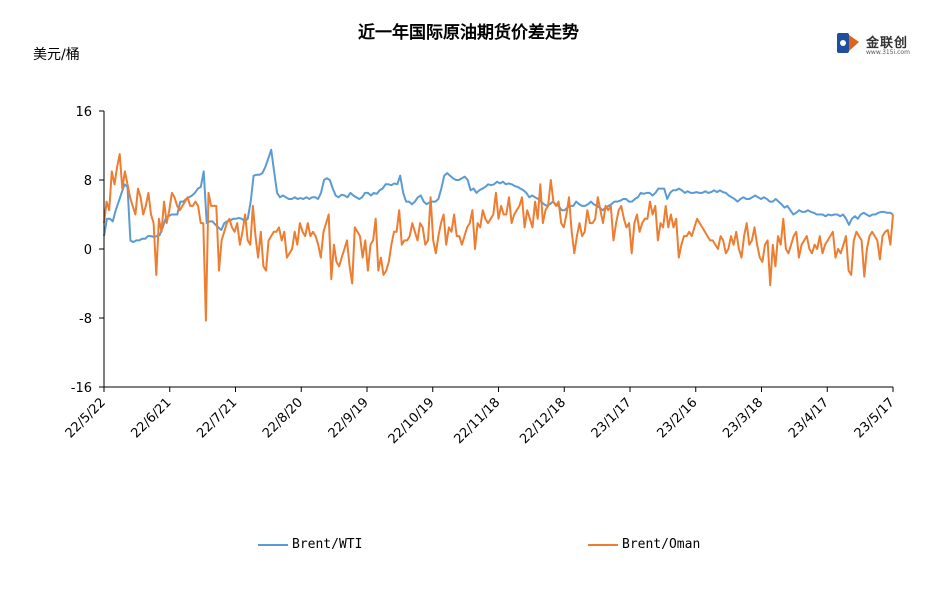  I want to click on brand-logo: 金联创 www.315i.com, so click(876, 44).